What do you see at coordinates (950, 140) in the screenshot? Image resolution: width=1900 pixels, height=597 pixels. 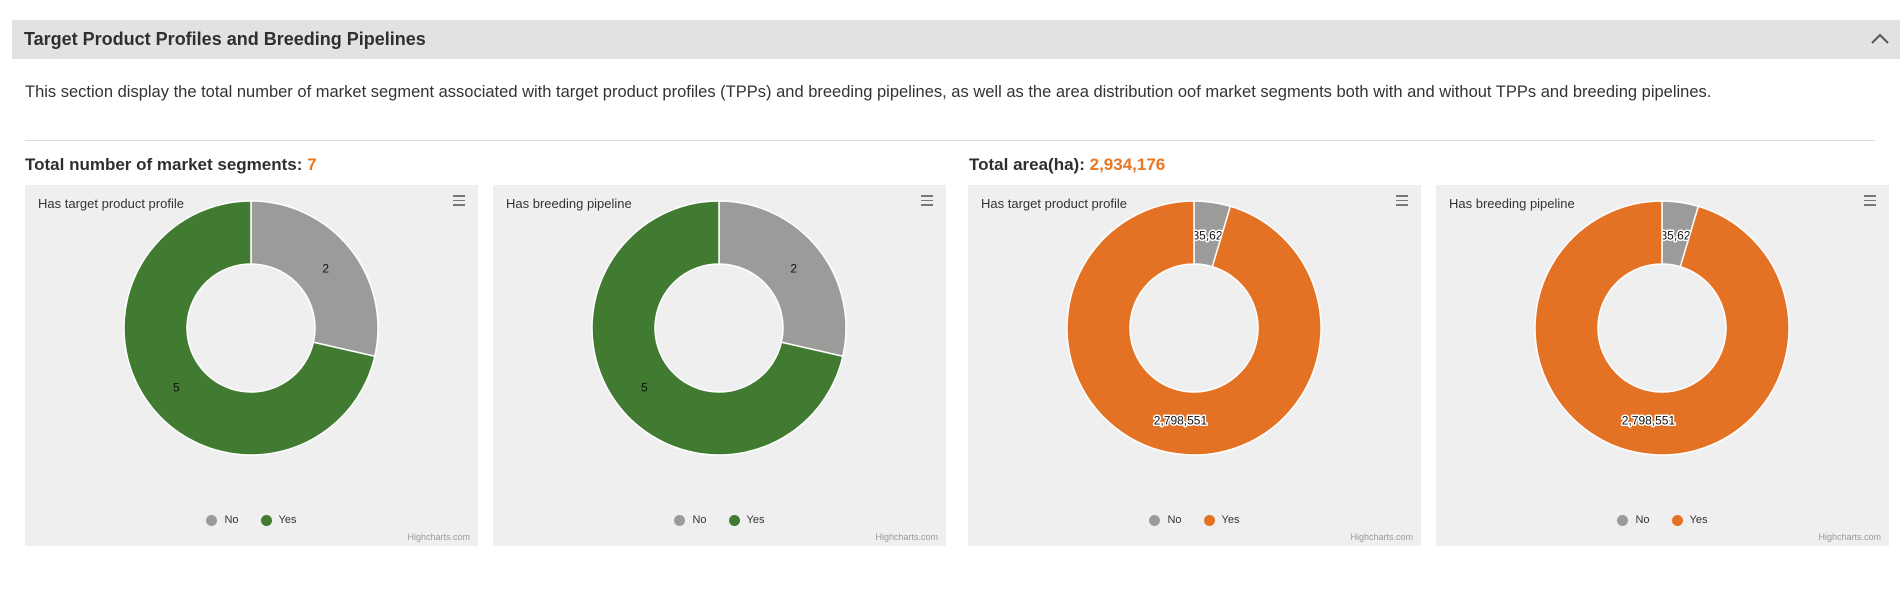 I see `divider` at bounding box center [950, 140].